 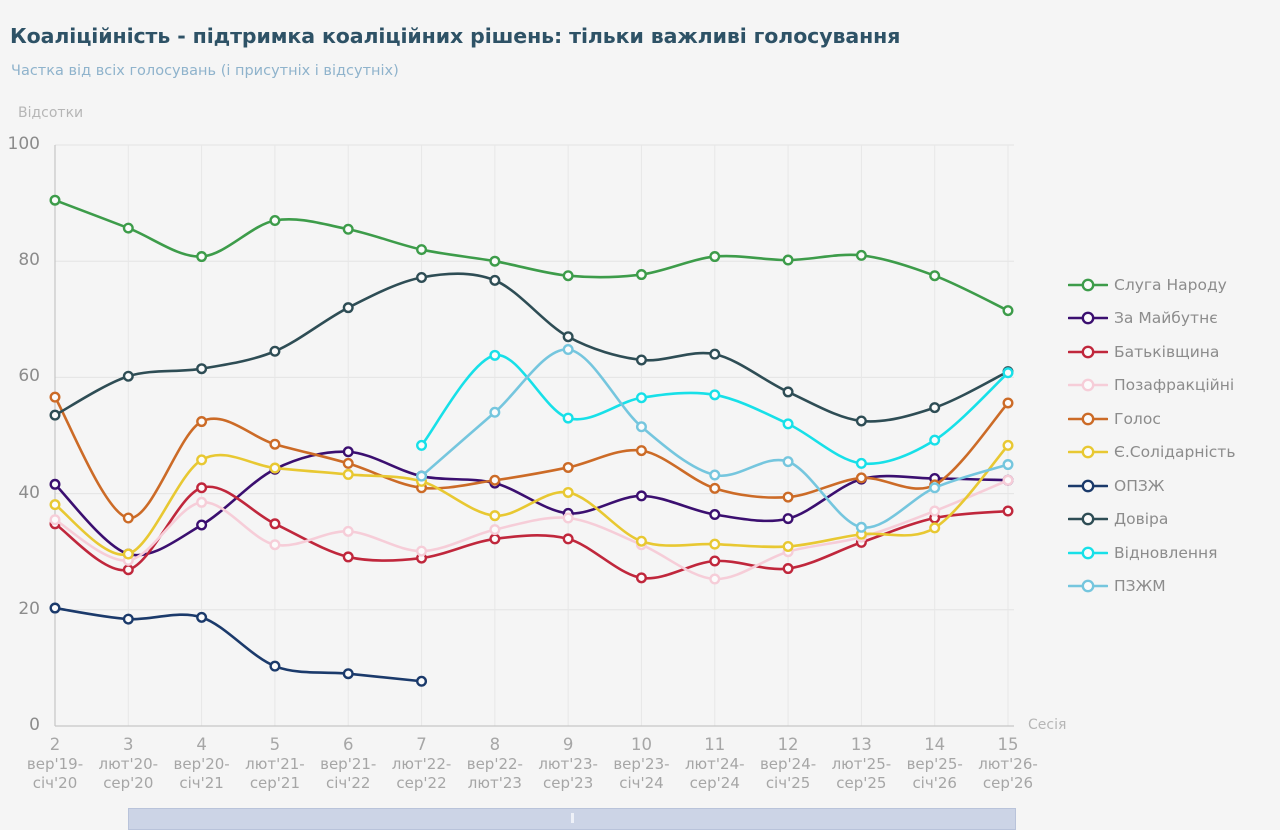 I want to click on legend-item-1: За Майбутнє, so click(x=1151, y=319).